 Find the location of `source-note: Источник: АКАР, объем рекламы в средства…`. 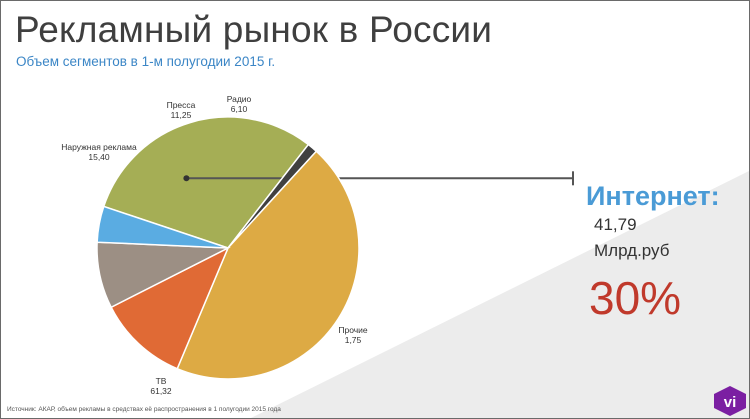

source-note: Источник: АКАР, объем рекламы в средства… is located at coordinates (144, 409).